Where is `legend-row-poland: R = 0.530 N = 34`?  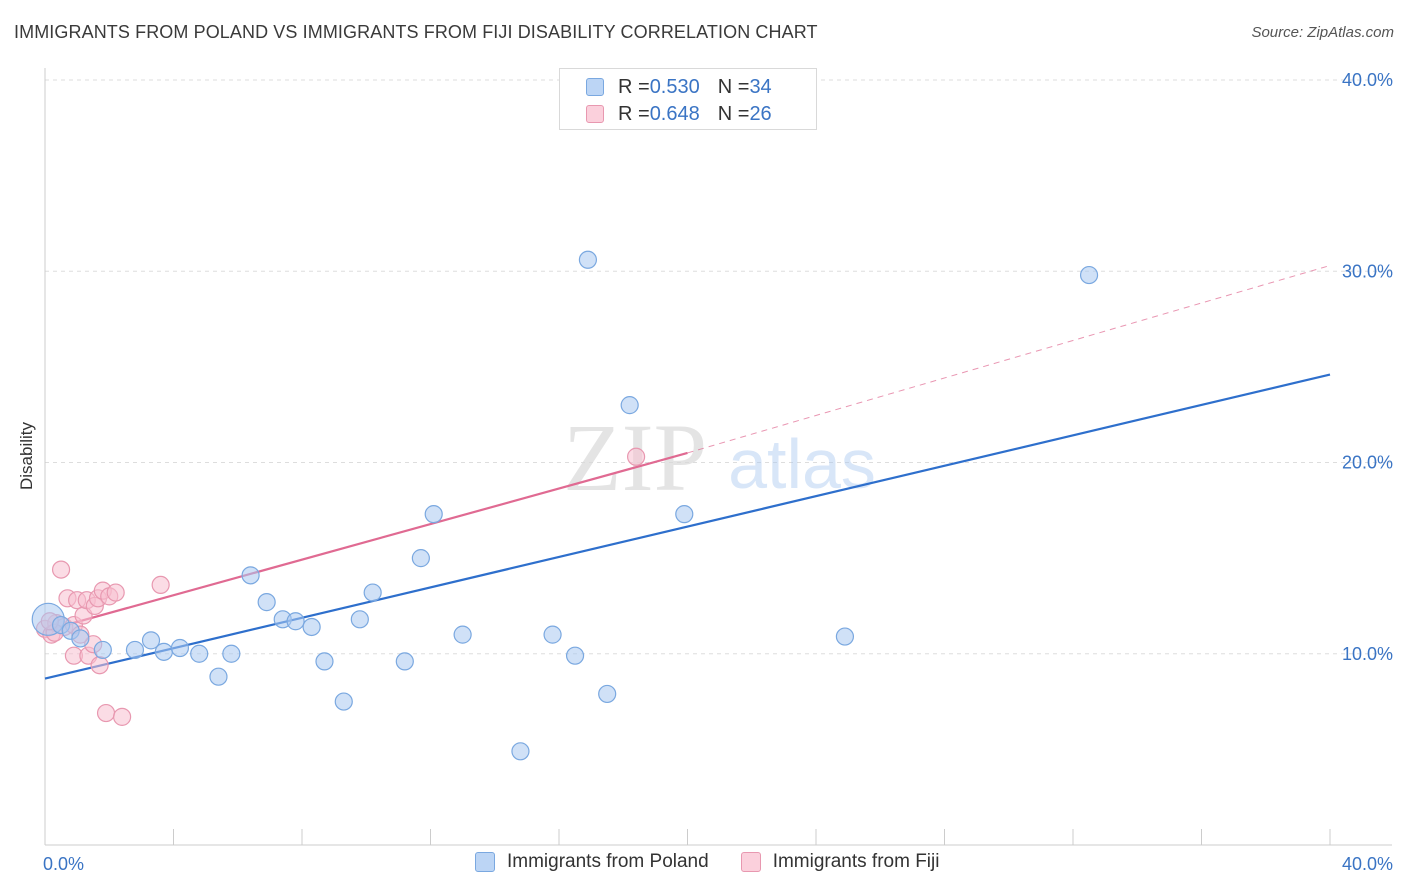 legend-row-poland: R = 0.530 N = 34 is located at coordinates (679, 87).